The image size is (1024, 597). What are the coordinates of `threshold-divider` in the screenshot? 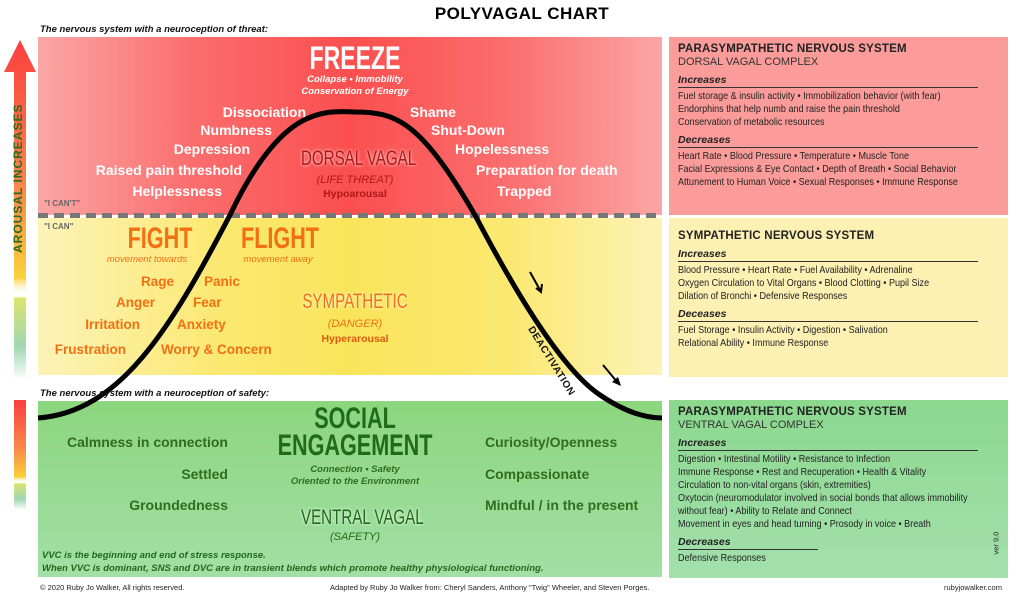 It's located at (350, 215).